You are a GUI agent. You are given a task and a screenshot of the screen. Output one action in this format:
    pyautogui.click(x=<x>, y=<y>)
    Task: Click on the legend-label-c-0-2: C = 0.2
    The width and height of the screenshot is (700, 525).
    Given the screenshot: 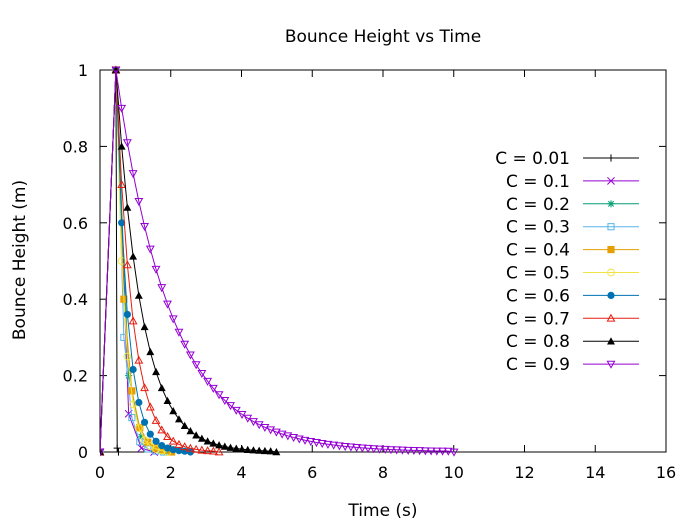 What is the action you would take?
    pyautogui.click(x=538, y=205)
    